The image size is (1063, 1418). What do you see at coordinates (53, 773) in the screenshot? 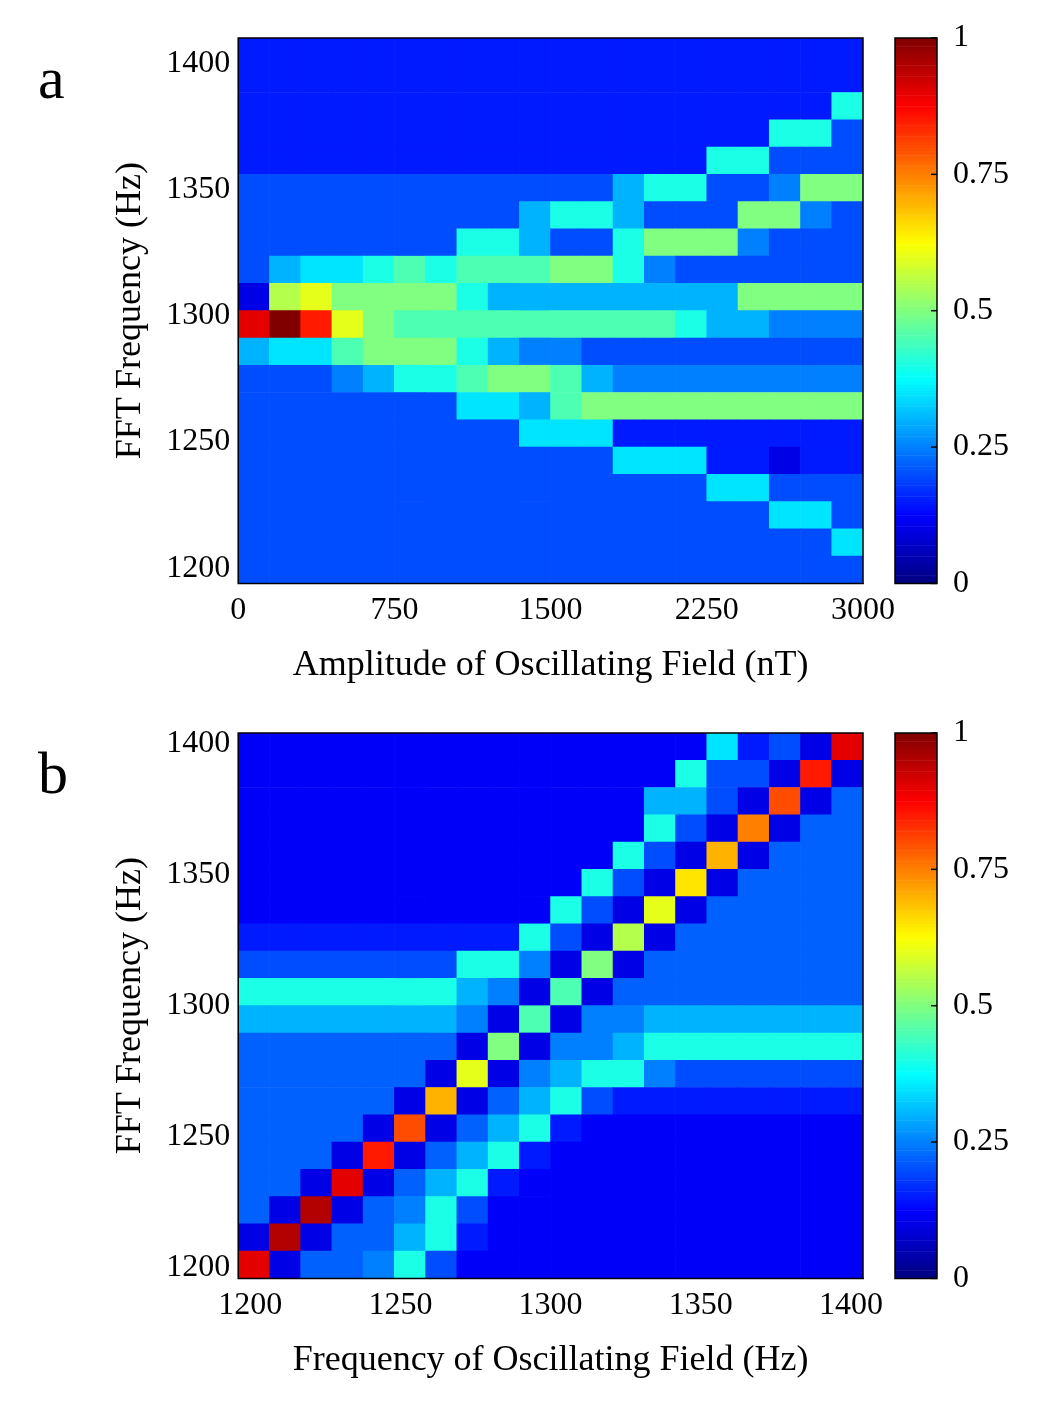
I see `text: b` at bounding box center [53, 773].